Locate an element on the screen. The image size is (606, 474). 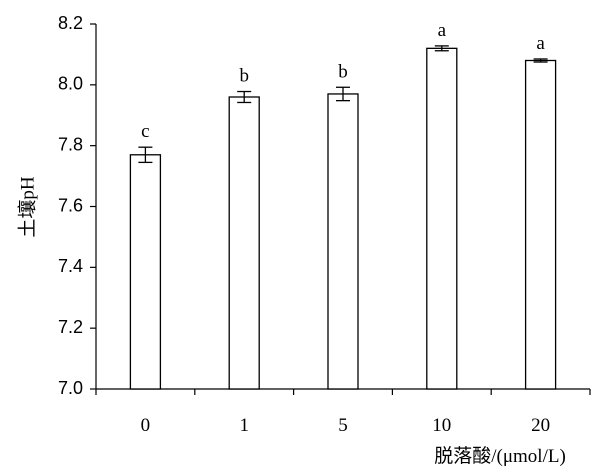
significance-label-5: b is located at coordinates (343, 71).